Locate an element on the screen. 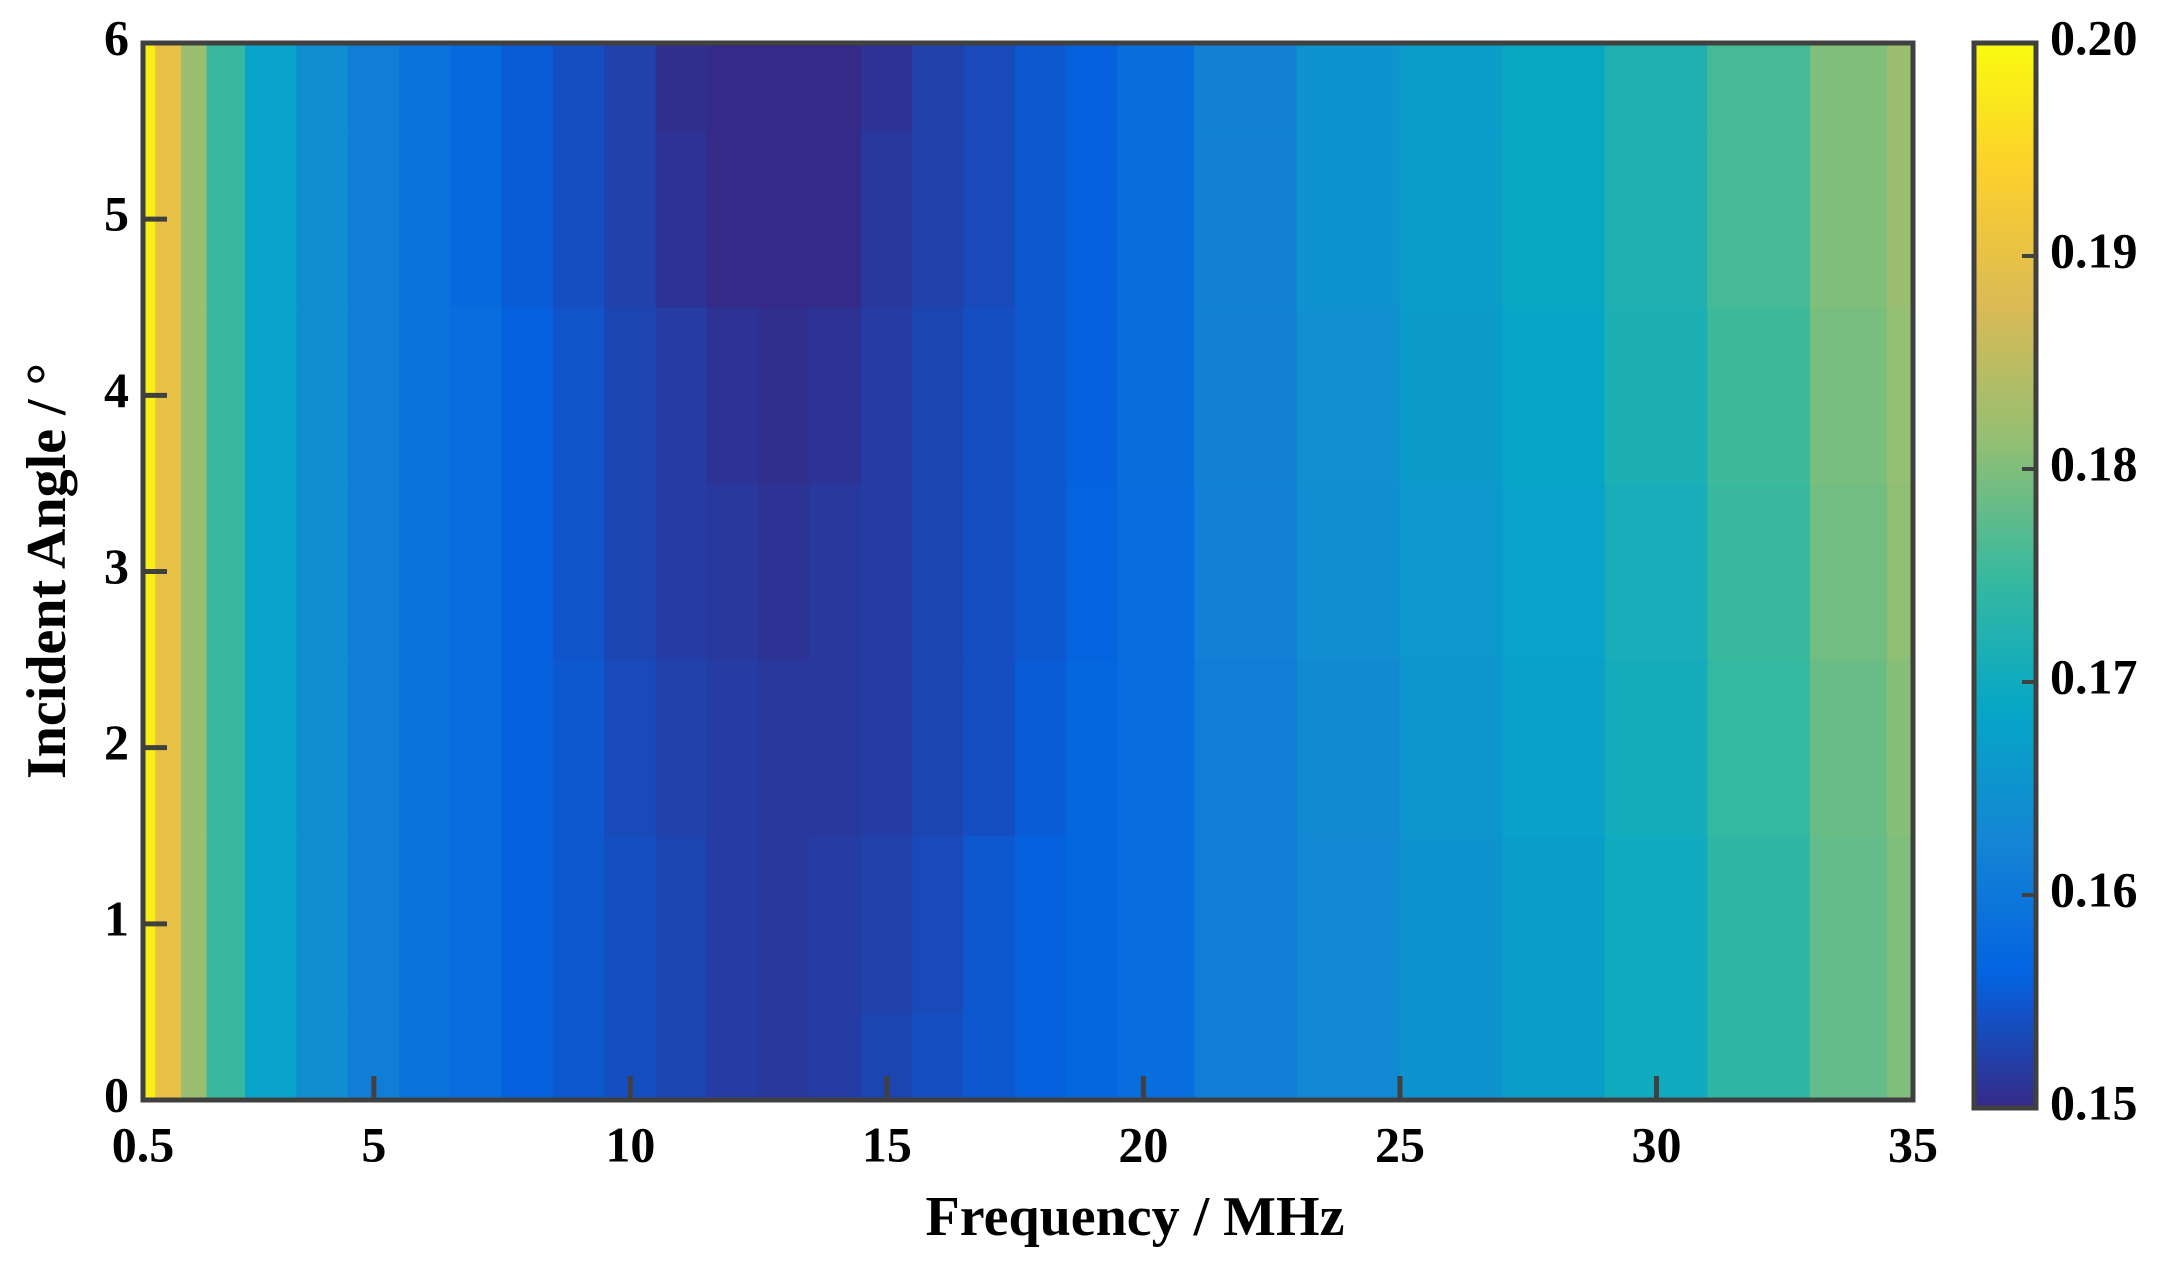 This screenshot has height=1271, width=2171. colorbar-tick-label: 0.19 is located at coordinates (2094, 250).